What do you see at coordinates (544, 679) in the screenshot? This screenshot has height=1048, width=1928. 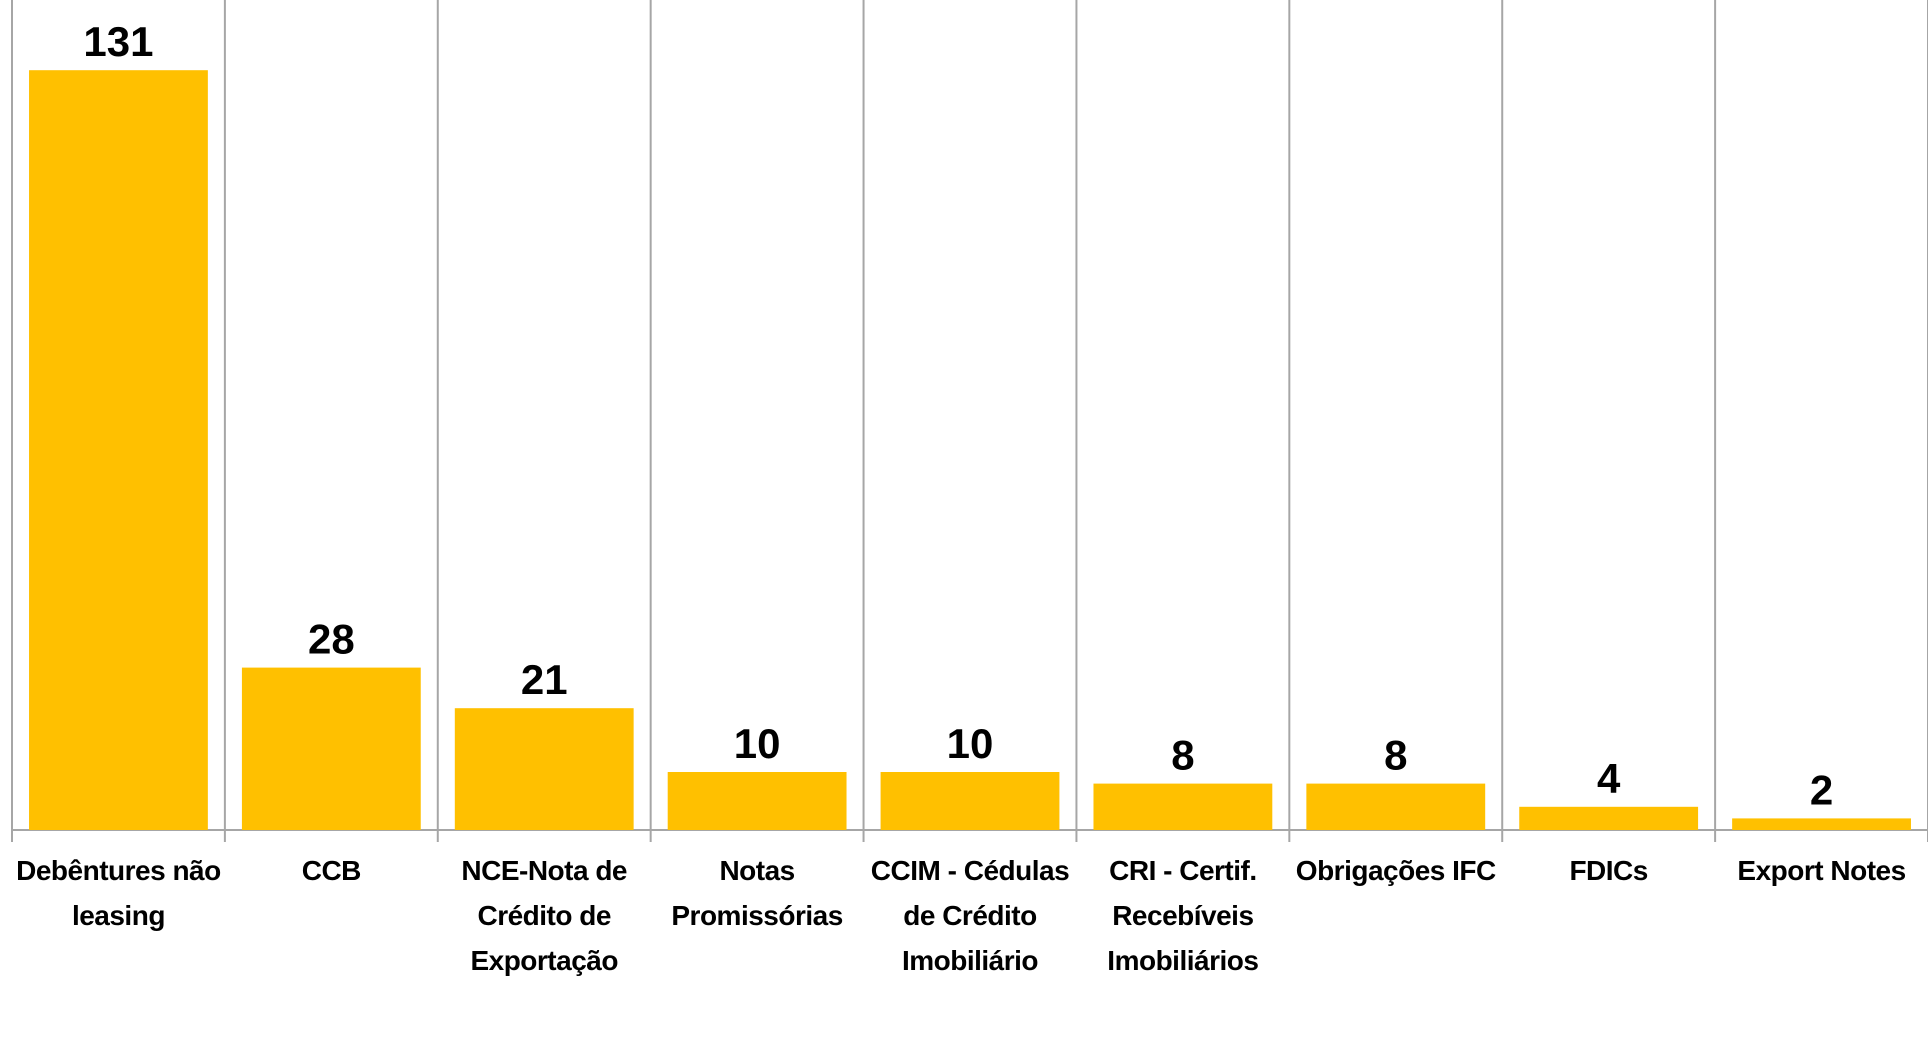 I see `value-label: 21` at bounding box center [544, 679].